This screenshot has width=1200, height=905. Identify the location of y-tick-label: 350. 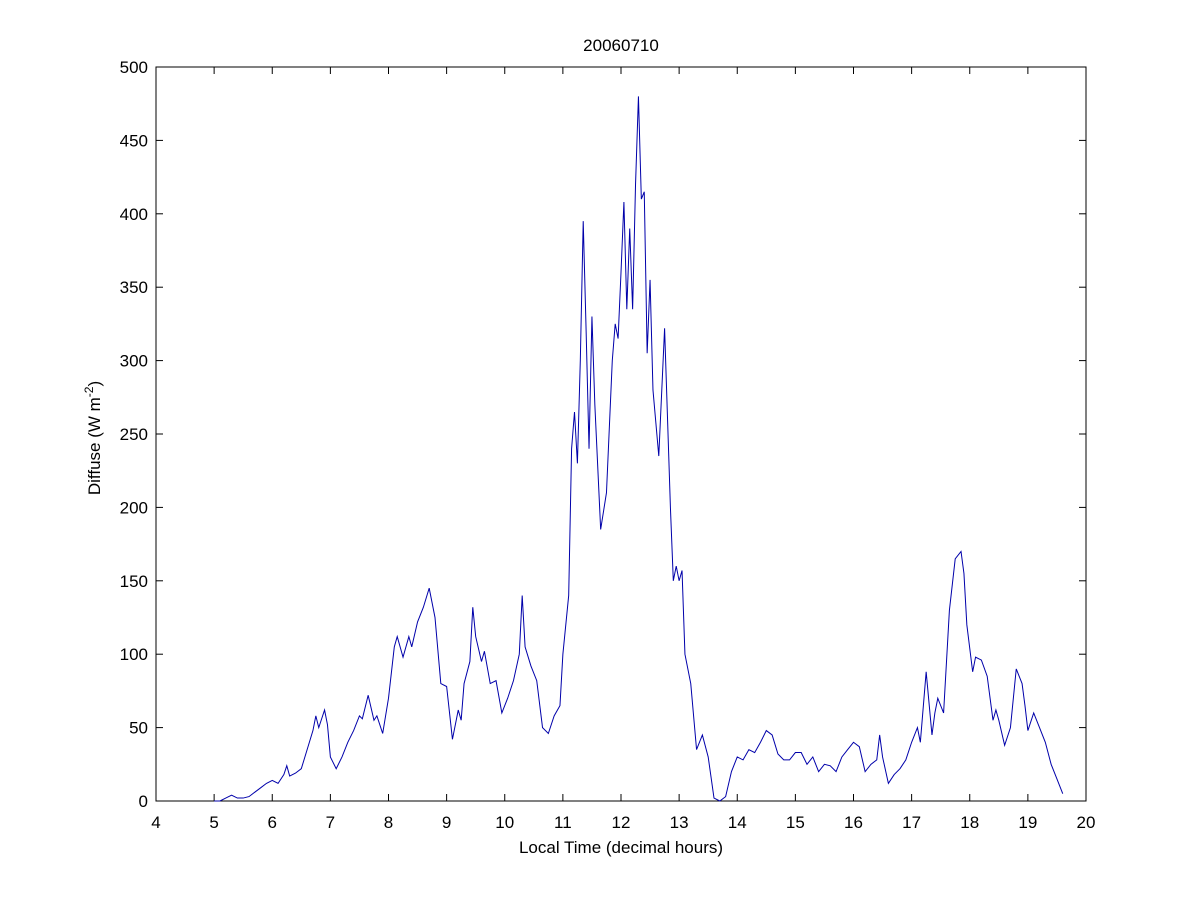
(134, 287).